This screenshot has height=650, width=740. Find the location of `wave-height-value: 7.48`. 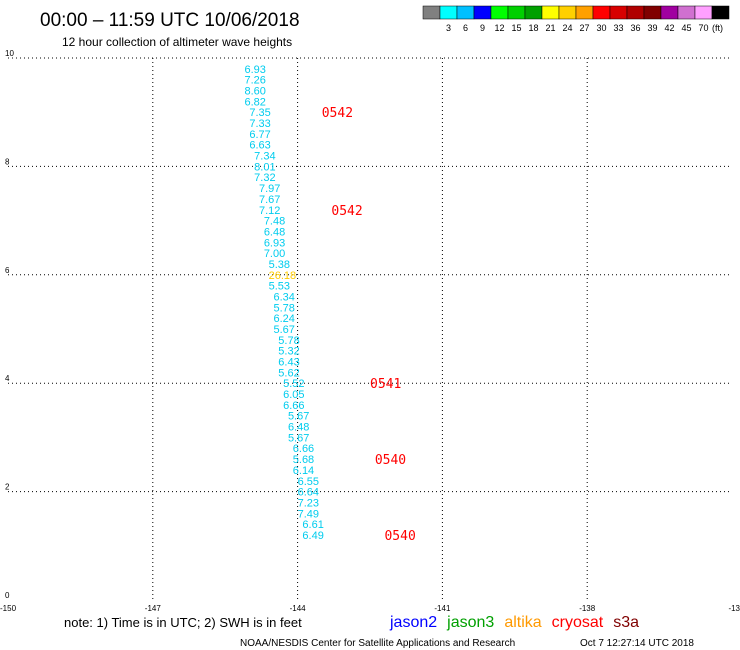

wave-height-value: 7.48 is located at coordinates (274, 222).